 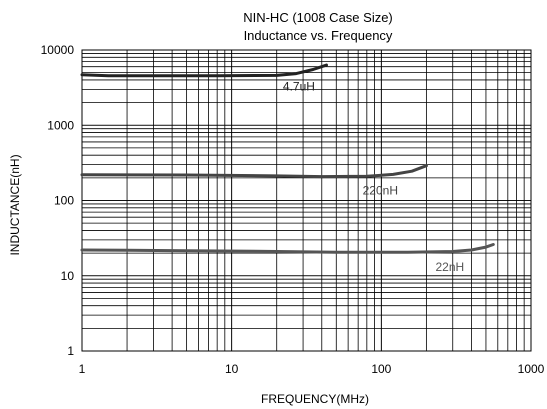 What do you see at coordinates (312, 369) in the screenshot?
I see `x-tick-labels: 1 10 100 1000` at bounding box center [312, 369].